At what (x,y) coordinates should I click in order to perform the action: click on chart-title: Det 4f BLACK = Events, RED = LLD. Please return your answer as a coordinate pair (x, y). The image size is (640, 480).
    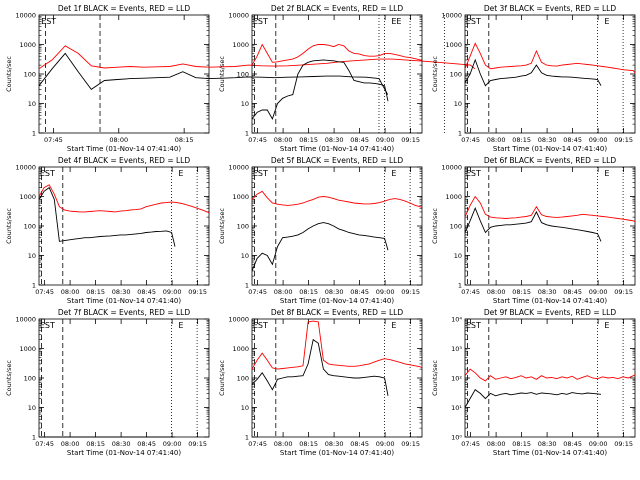
    Looking at the image, I should click on (124, 160).